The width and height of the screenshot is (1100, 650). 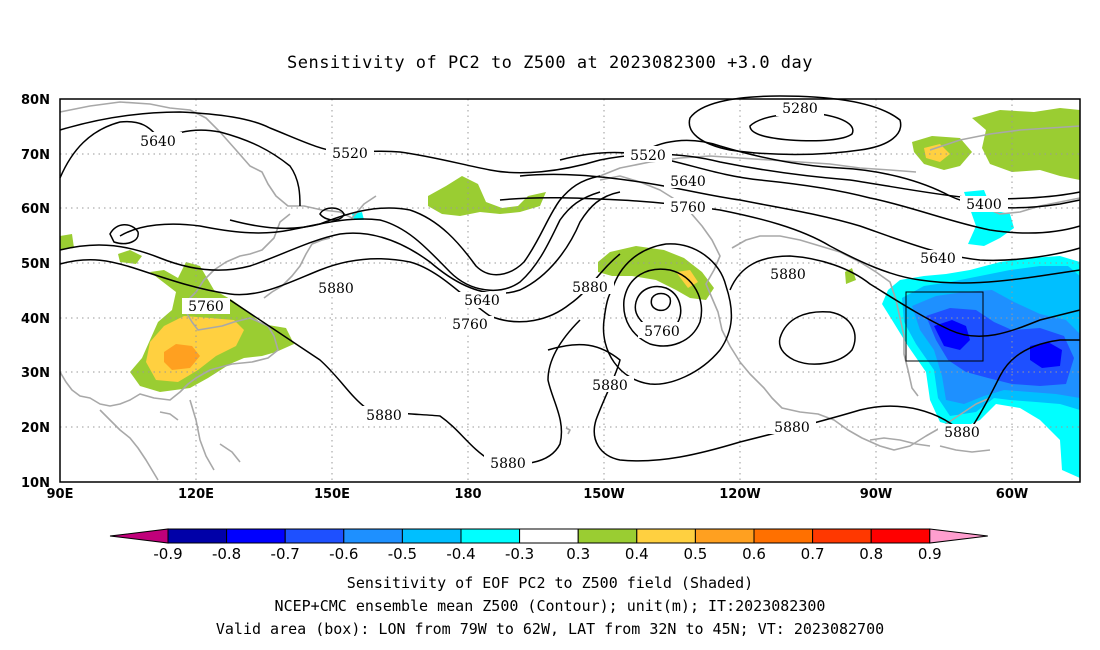 What do you see at coordinates (35, 428) in the screenshot?
I see `lat-label-20n: 20N` at bounding box center [35, 428].